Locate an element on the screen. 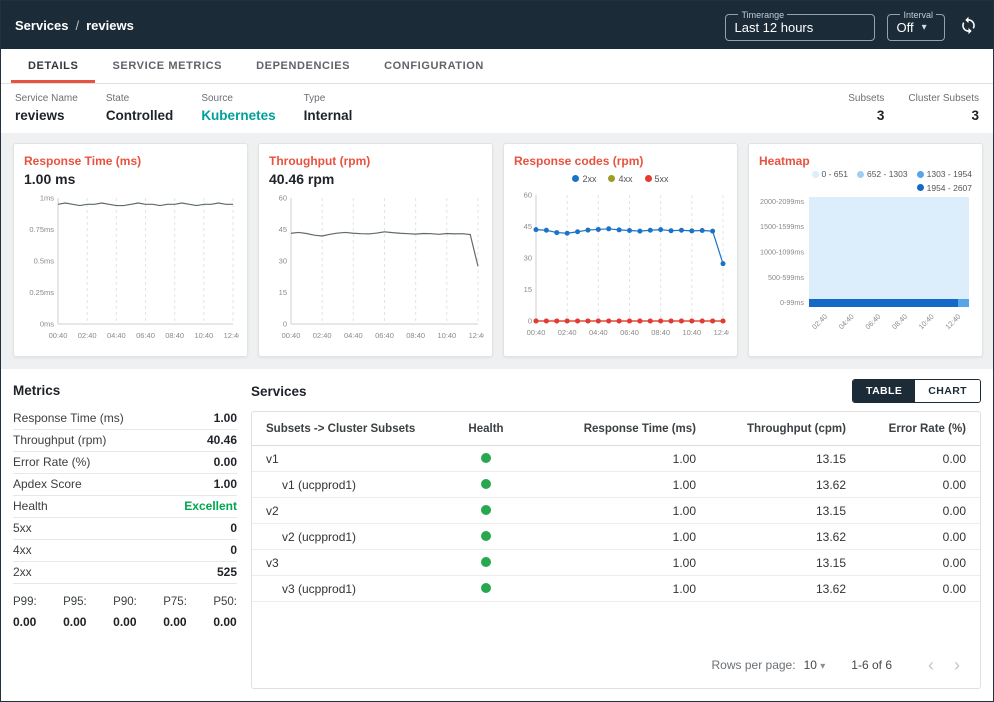  interval-value: Off ▾ is located at coordinates (916, 27).